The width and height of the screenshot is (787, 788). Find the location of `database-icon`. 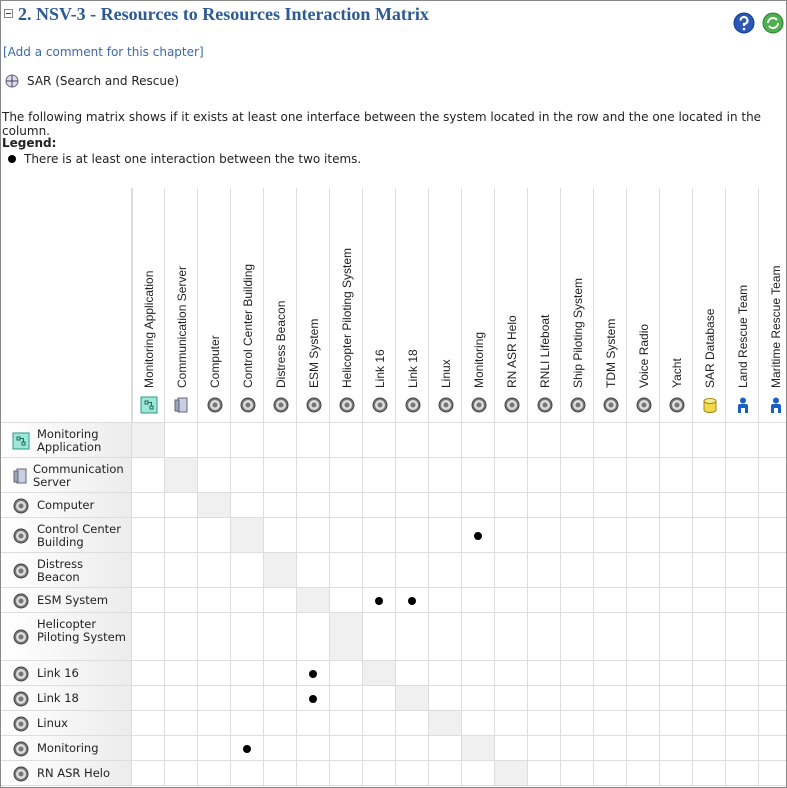

database-icon is located at coordinates (710, 405).